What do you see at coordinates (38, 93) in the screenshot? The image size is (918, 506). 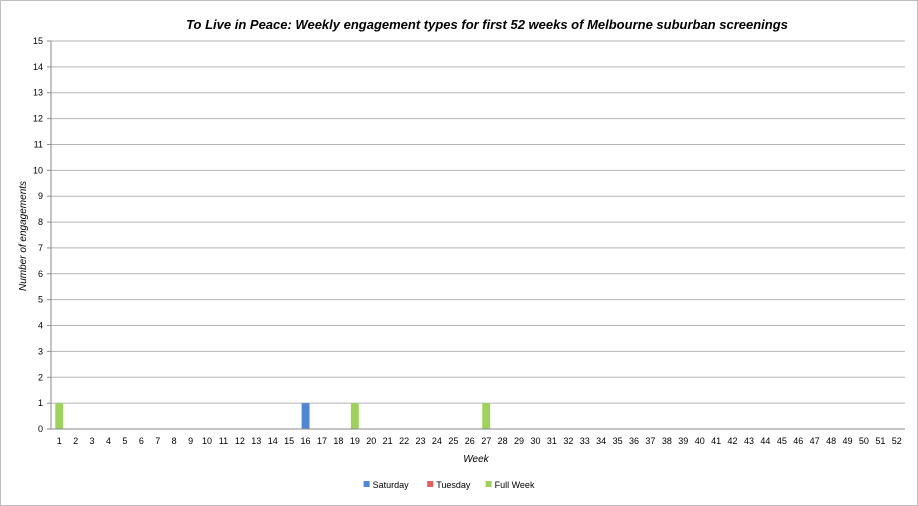 I see `y-tick-label: 13` at bounding box center [38, 93].